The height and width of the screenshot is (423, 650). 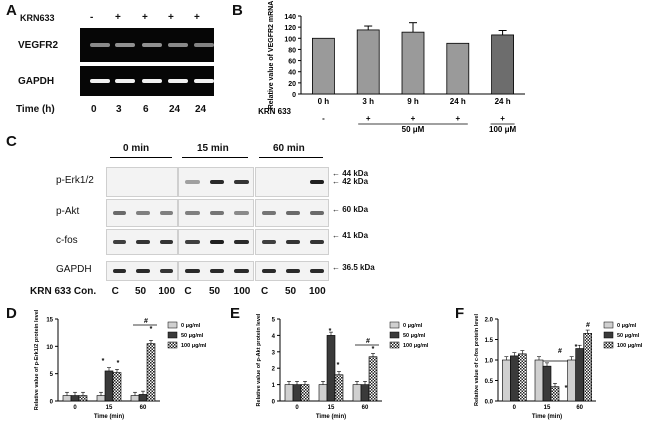 I want to click on category-label: 24 h, so click(x=458, y=101).